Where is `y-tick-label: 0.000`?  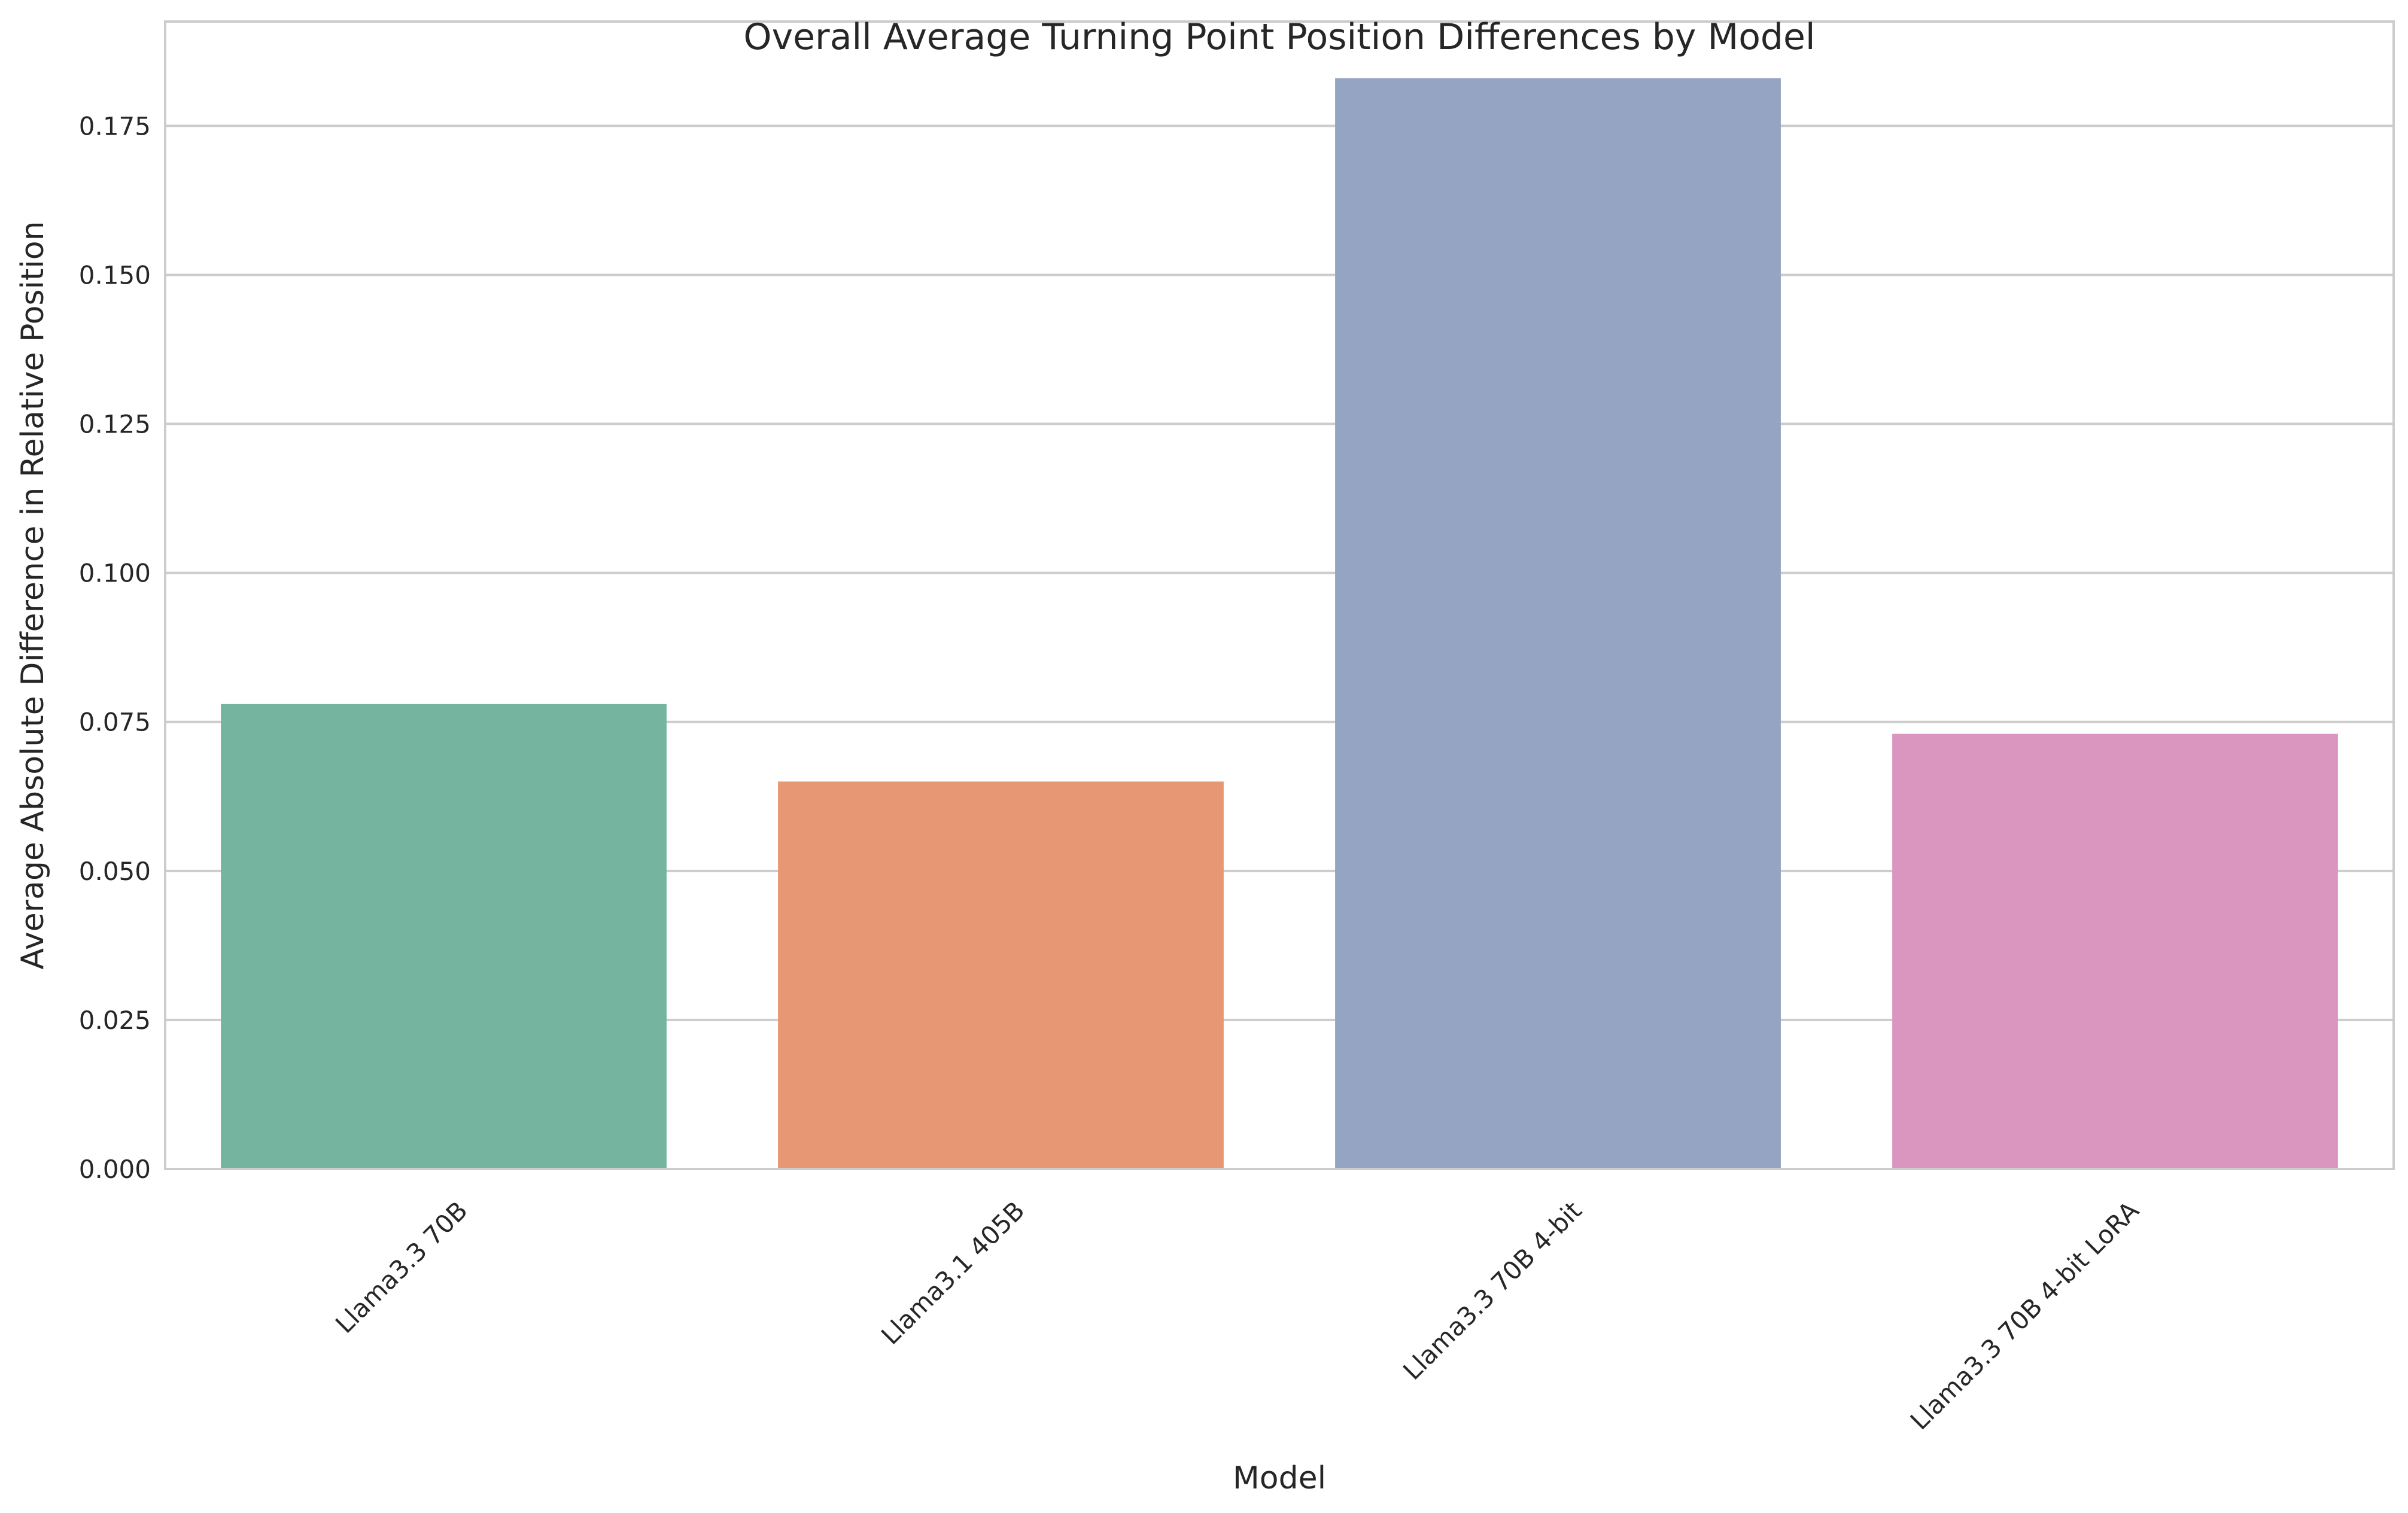
y-tick-label: 0.000 is located at coordinates (115, 1169).